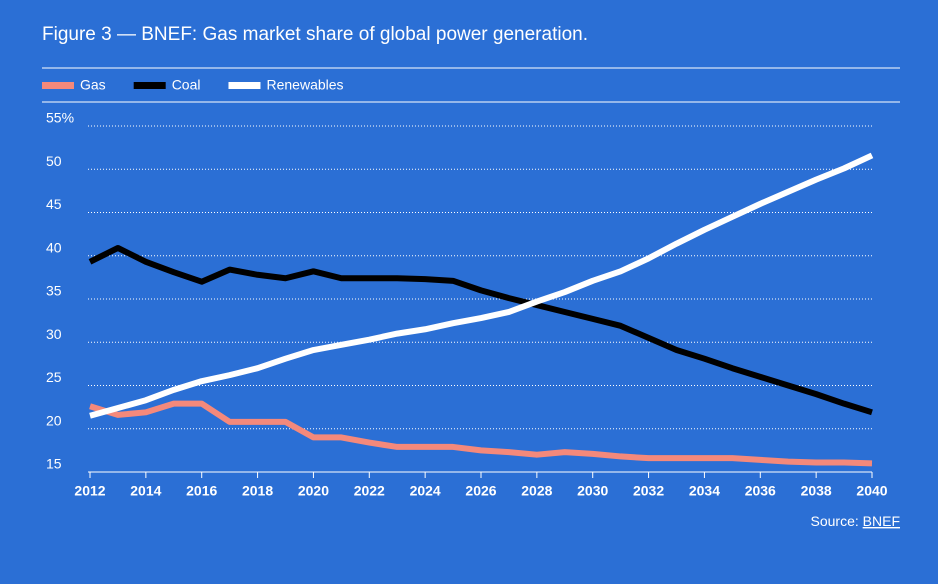 The height and width of the screenshot is (584, 938). I want to click on legend: Gas Coal Renewables, so click(193, 85).